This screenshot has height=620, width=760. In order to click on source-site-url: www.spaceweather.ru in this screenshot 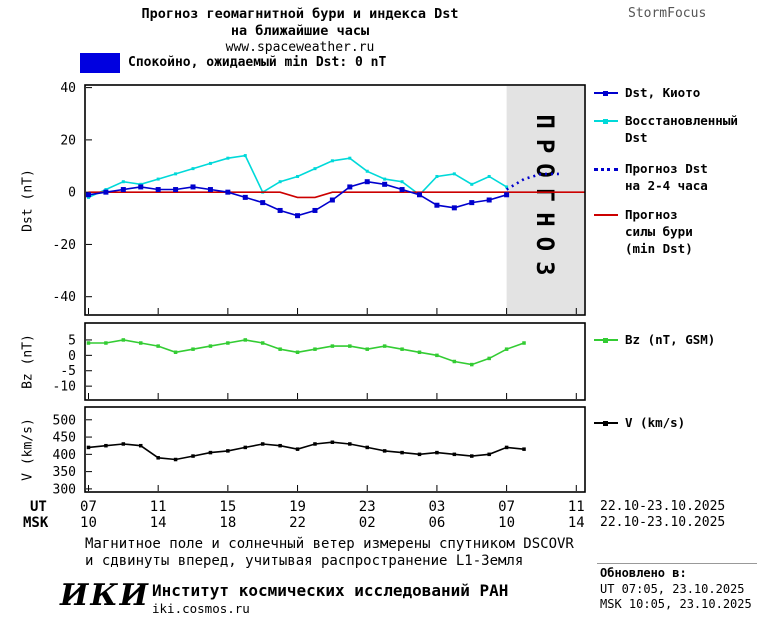, I will do `click(300, 47)`.